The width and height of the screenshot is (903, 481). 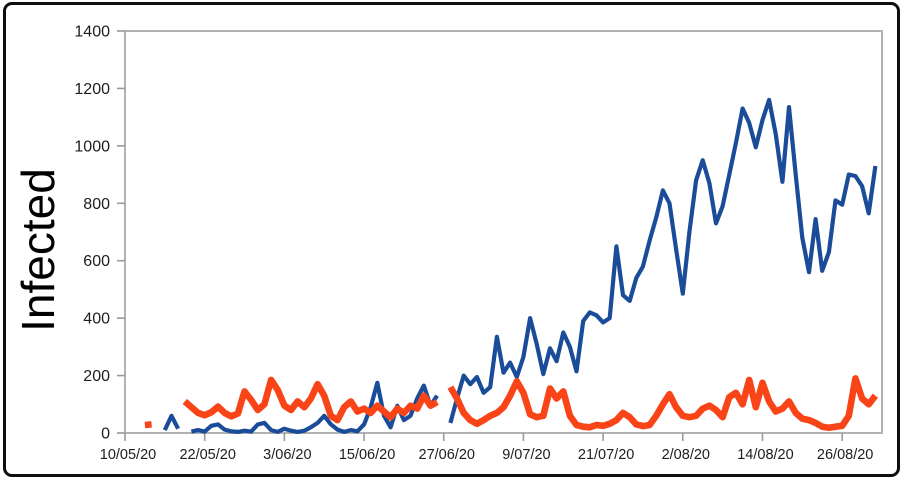 I want to click on x-tick-label: 3/06/20, so click(x=287, y=455).